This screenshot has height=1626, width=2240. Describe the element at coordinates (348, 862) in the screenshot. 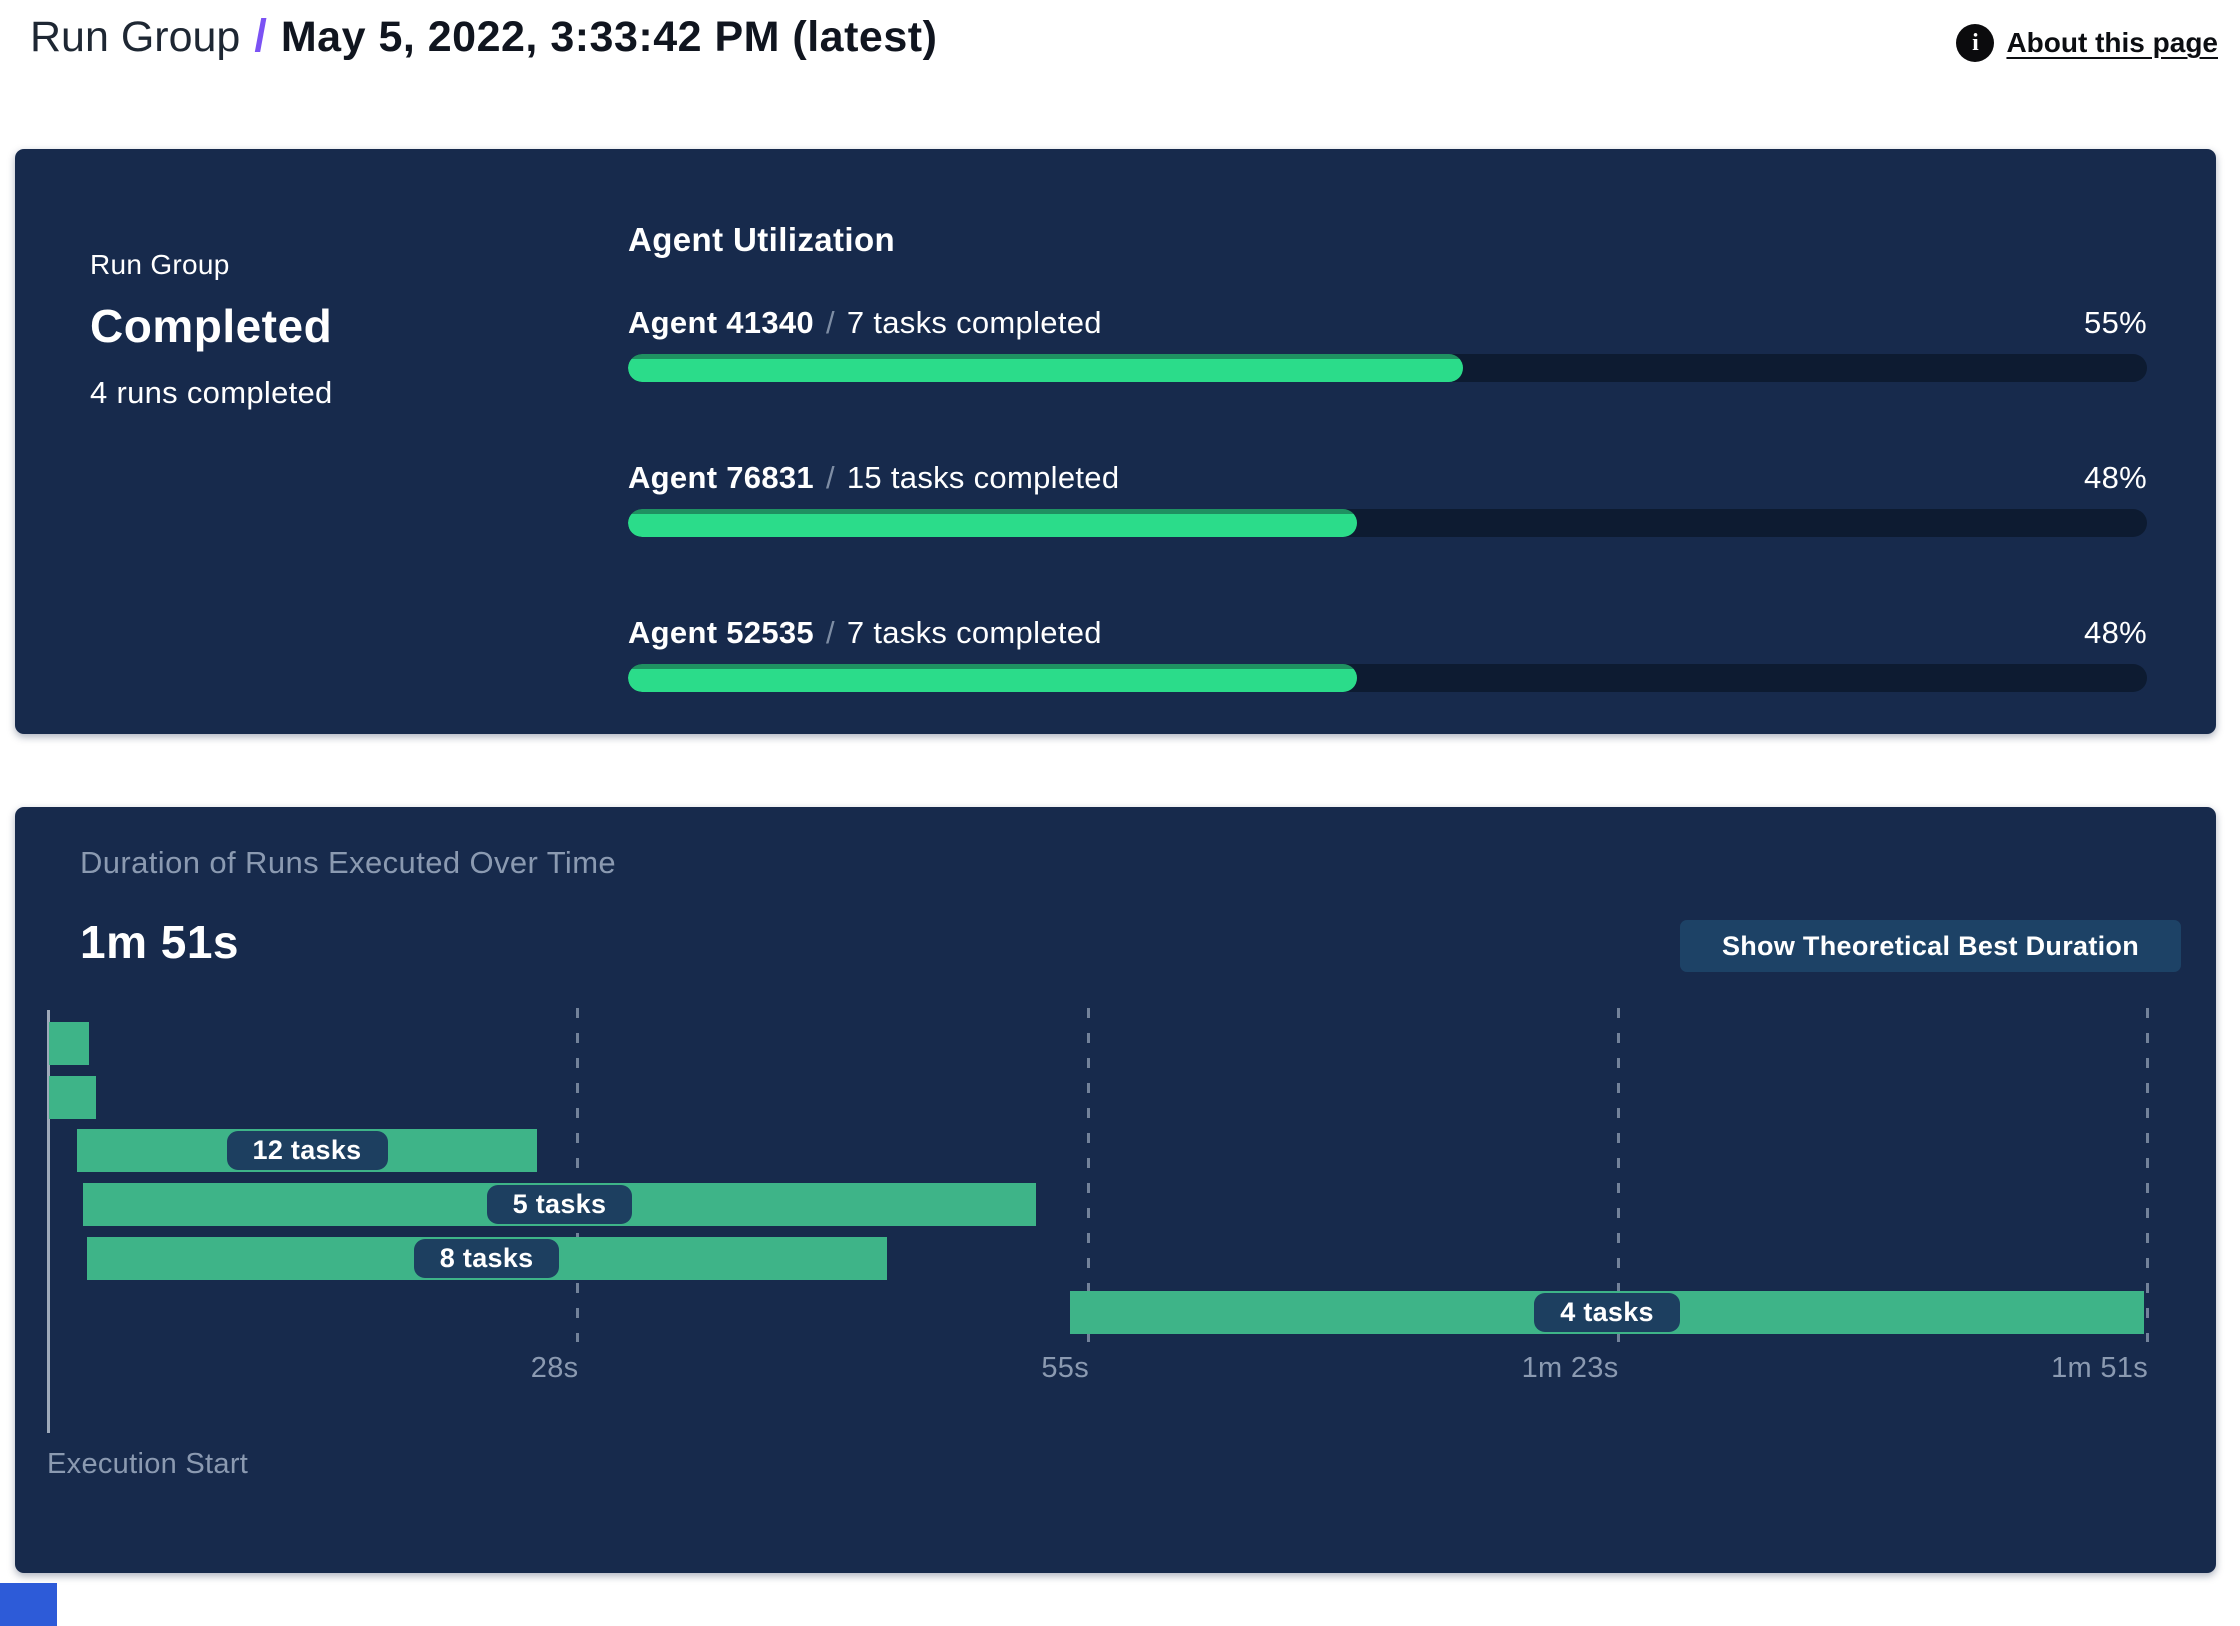

I see `duration-chart-title: Duration of Runs Executed Over Time` at that location.